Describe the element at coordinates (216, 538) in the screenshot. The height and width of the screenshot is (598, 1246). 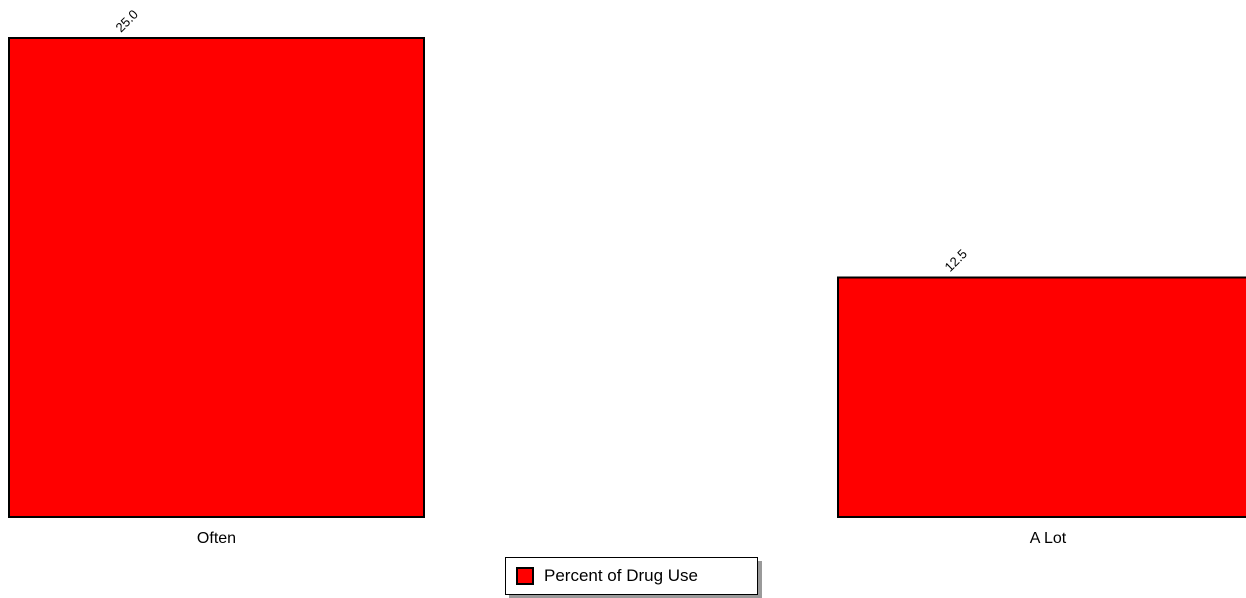
I see `category-label: Often` at that location.